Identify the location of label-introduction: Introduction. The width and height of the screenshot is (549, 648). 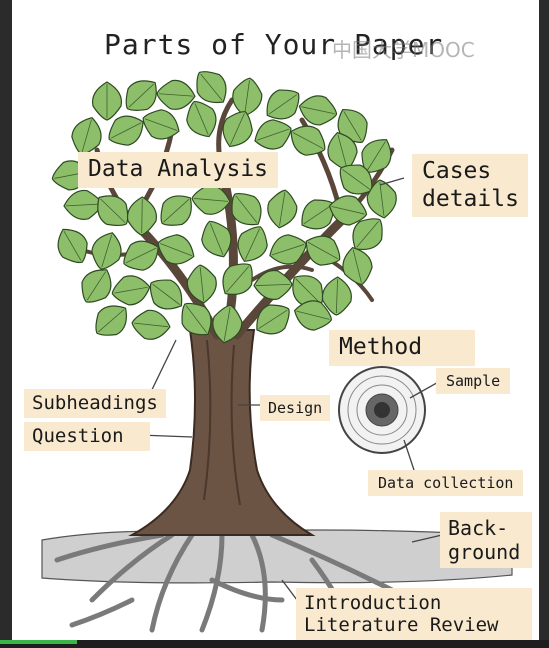
(414, 601).